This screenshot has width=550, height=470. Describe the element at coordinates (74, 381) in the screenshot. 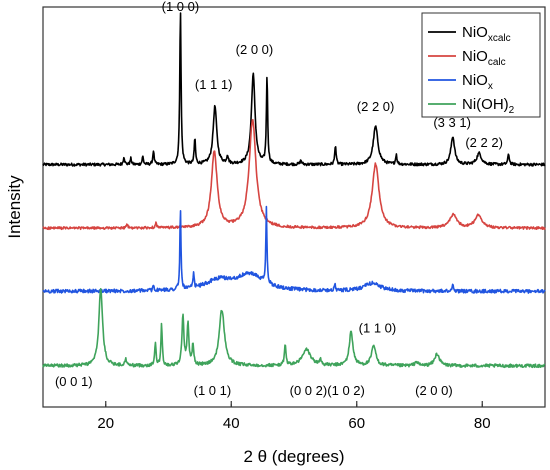

I see `peak-label-6: (0 0 1)` at that location.